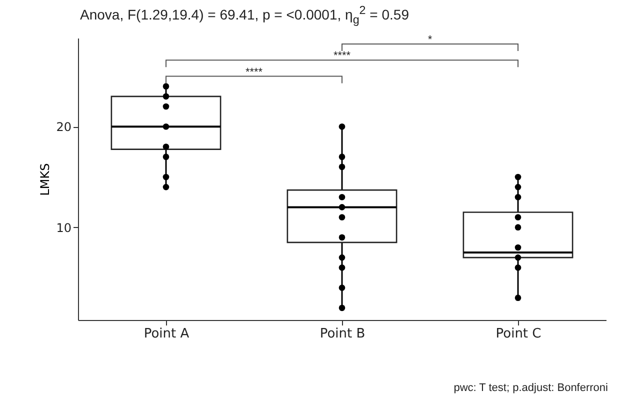  What do you see at coordinates (167, 334) in the screenshot?
I see `x-tick-label: Point A` at bounding box center [167, 334].